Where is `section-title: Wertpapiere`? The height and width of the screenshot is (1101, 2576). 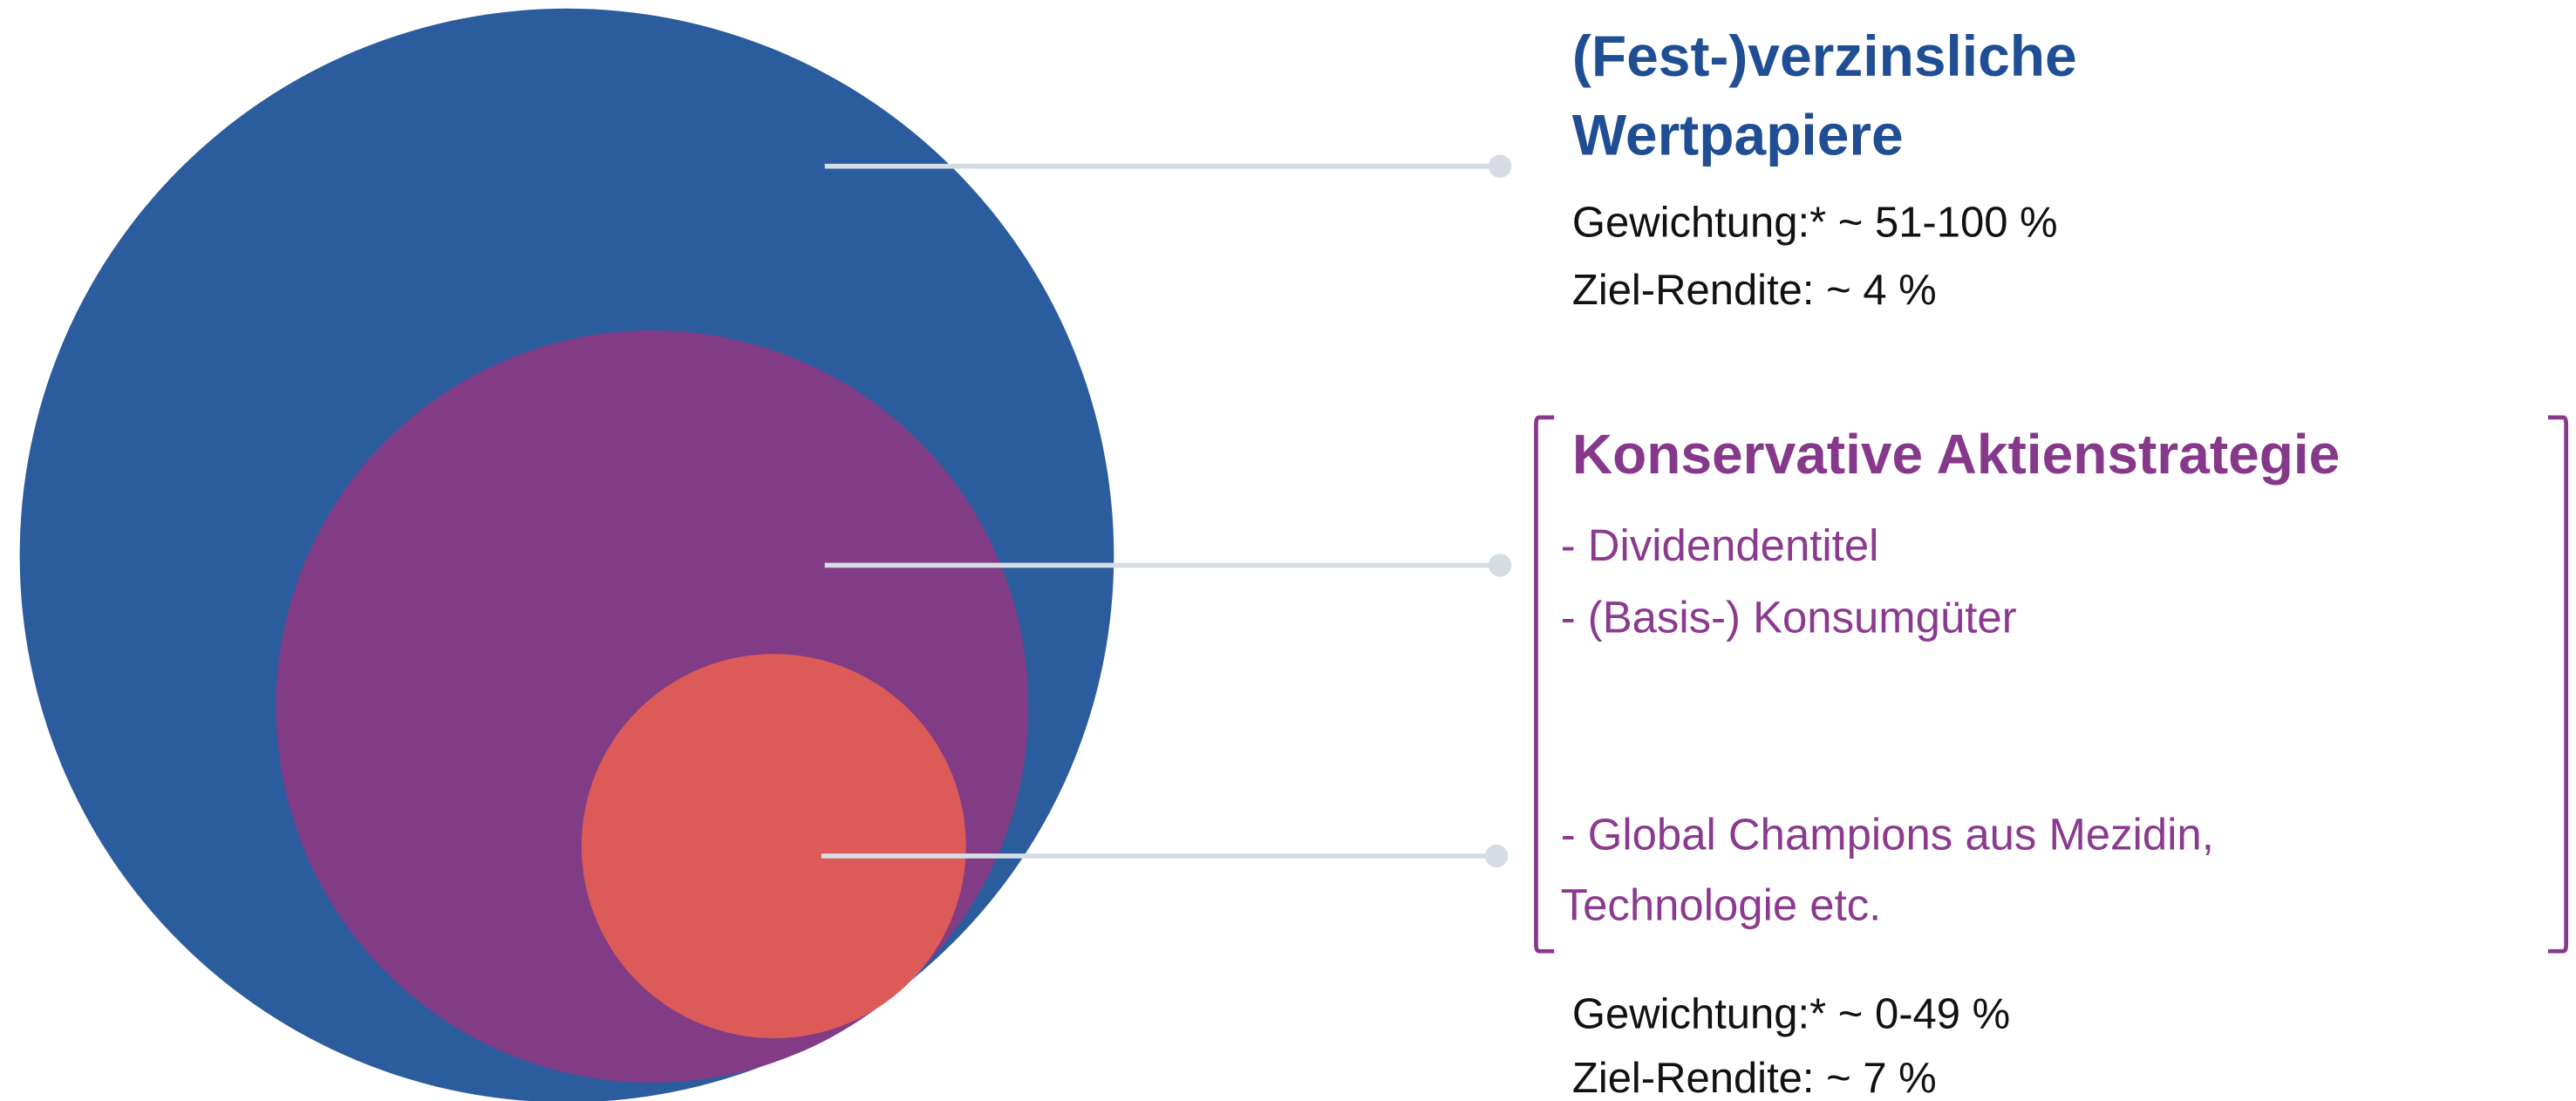
section-title: Wertpapiere is located at coordinates (1738, 134).